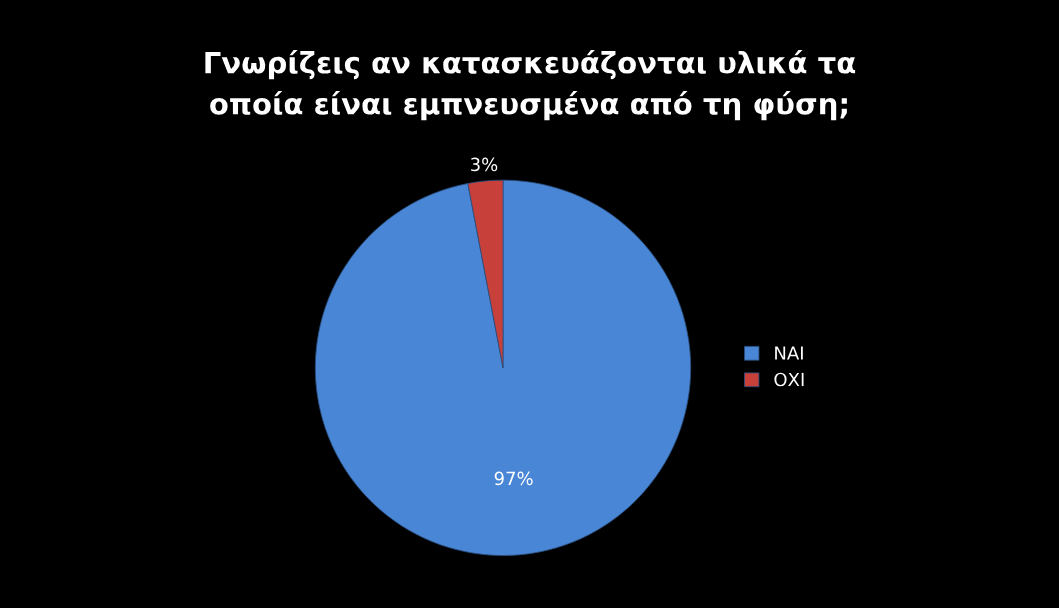 Image resolution: width=1059 pixels, height=608 pixels. Describe the element at coordinates (513, 478) in the screenshot. I see `data-label: 97%` at that location.